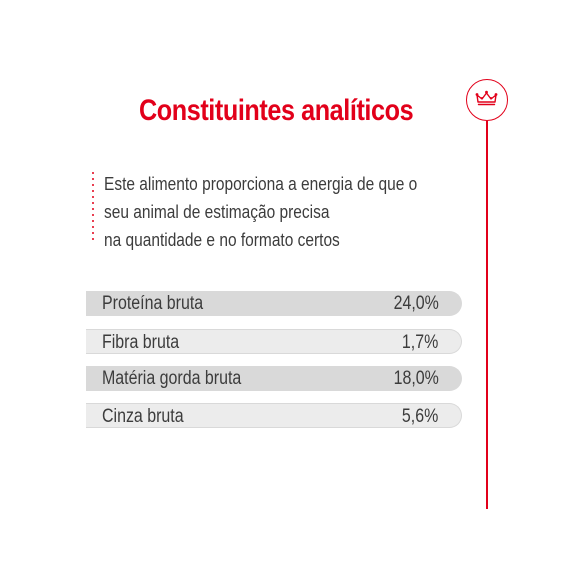  What do you see at coordinates (274, 415) in the screenshot?
I see `analytic-row-ash: Cinza bruta 5,6%` at bounding box center [274, 415].